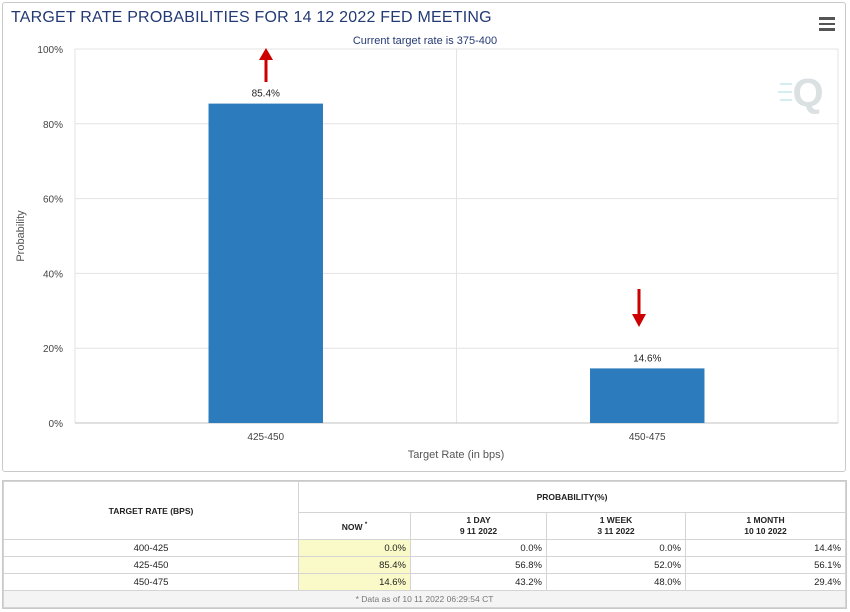 This screenshot has width=850, height=612. Describe the element at coordinates (56, 424) in the screenshot. I see `y-tick-label: 0%` at that location.